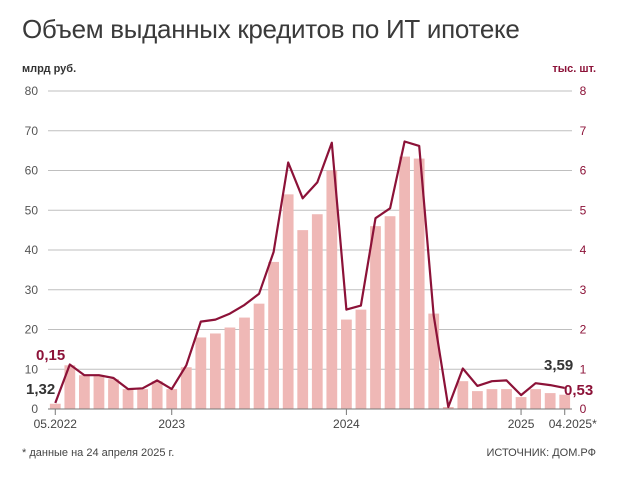 This screenshot has width=618, height=481. Describe the element at coordinates (583, 369) in the screenshot. I see `right-axis-tick-label: 1` at that location.